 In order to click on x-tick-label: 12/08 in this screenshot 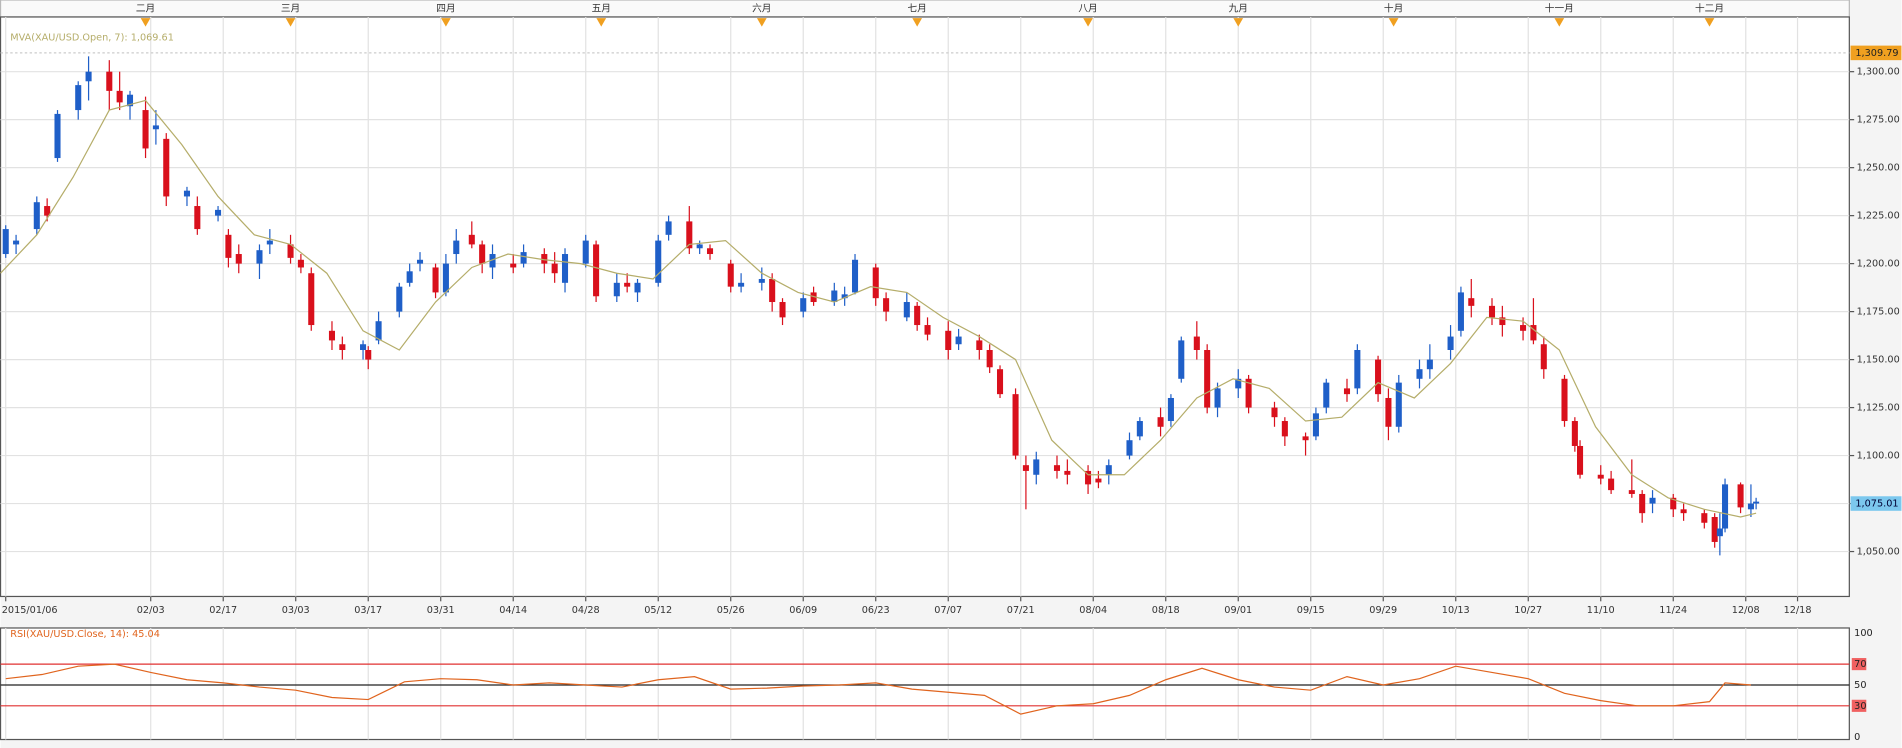, I will do `click(1746, 610)`.